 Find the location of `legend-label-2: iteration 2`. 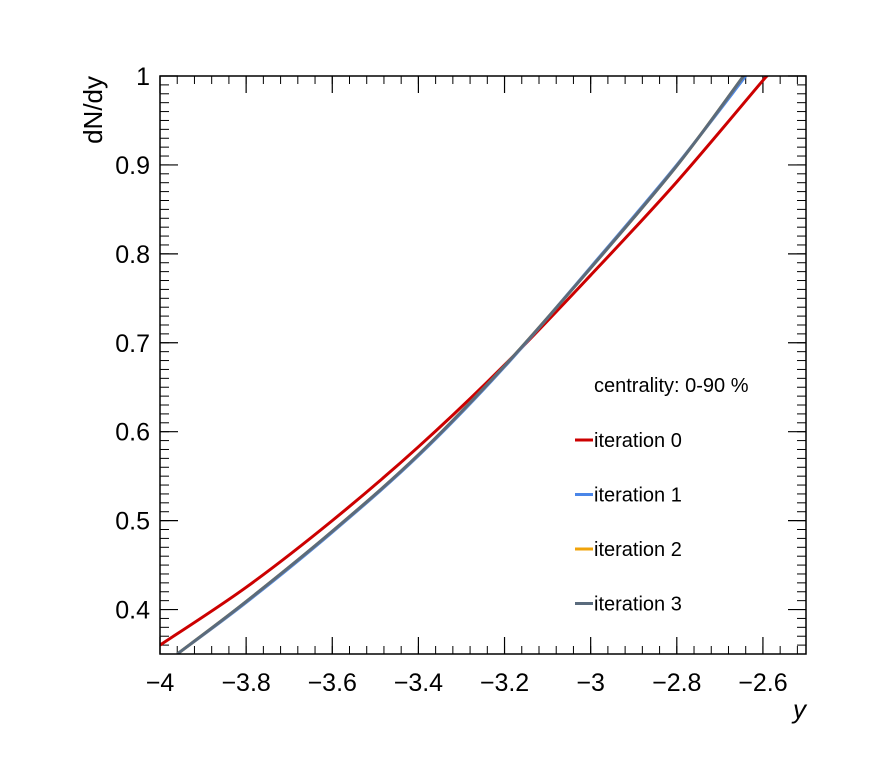

legend-label-2: iteration 2 is located at coordinates (638, 550).